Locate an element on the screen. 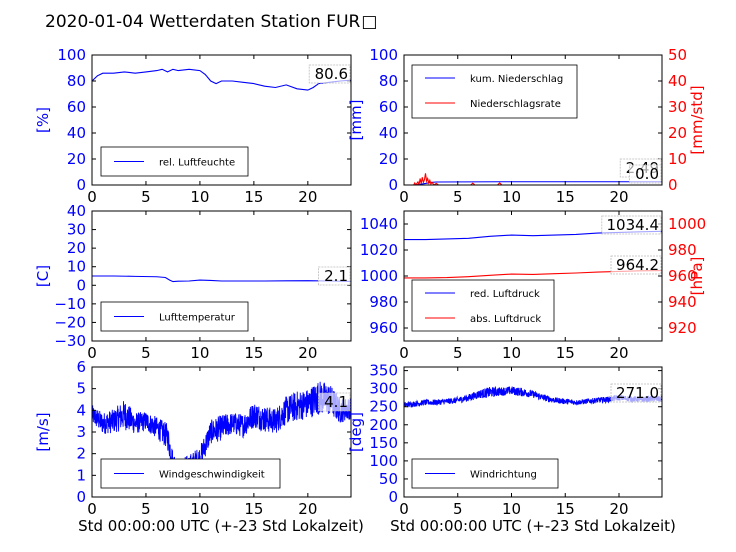  legend: rel. Luftfeuchte is located at coordinates (174, 161).